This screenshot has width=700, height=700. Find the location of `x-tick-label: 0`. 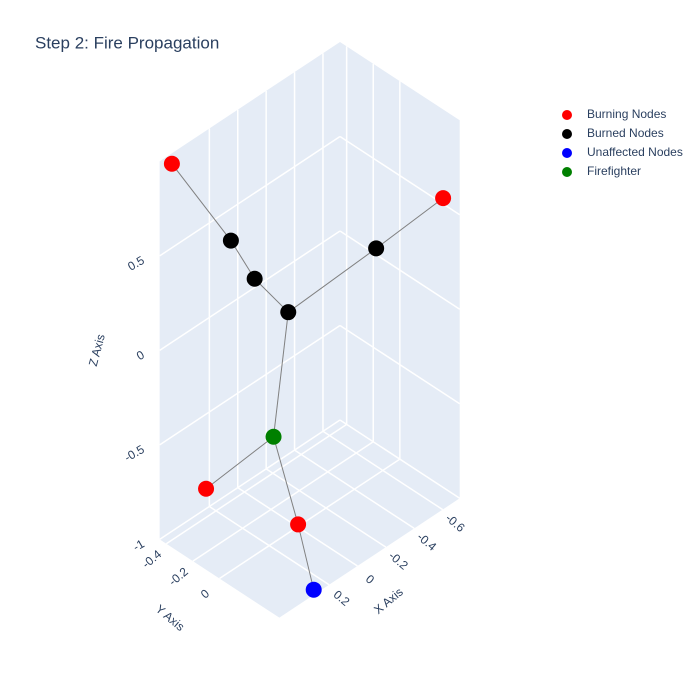

x-tick-label: 0 is located at coordinates (370, 579).